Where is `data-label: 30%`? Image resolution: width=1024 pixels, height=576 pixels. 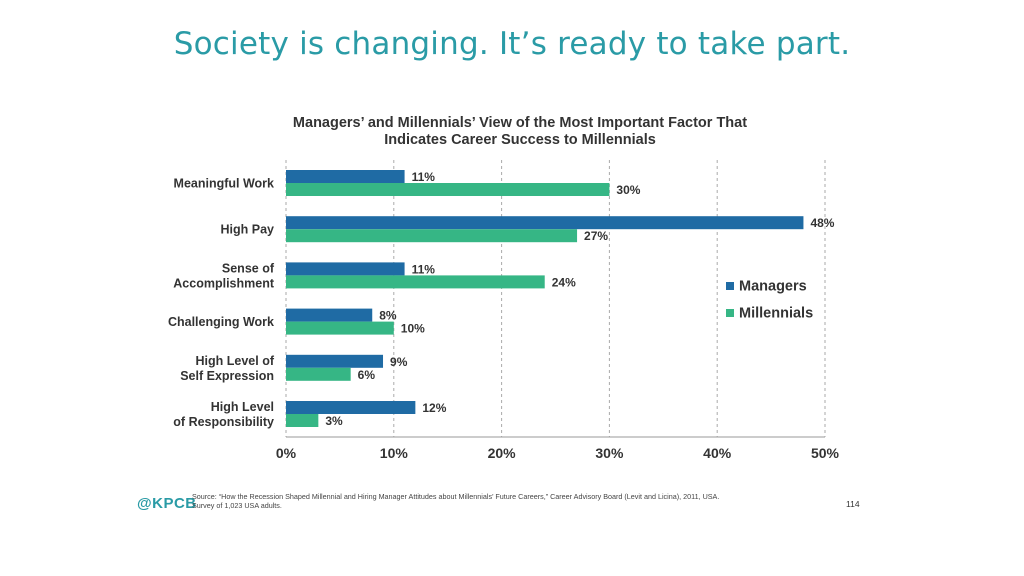 data-label: 30% is located at coordinates (628, 190).